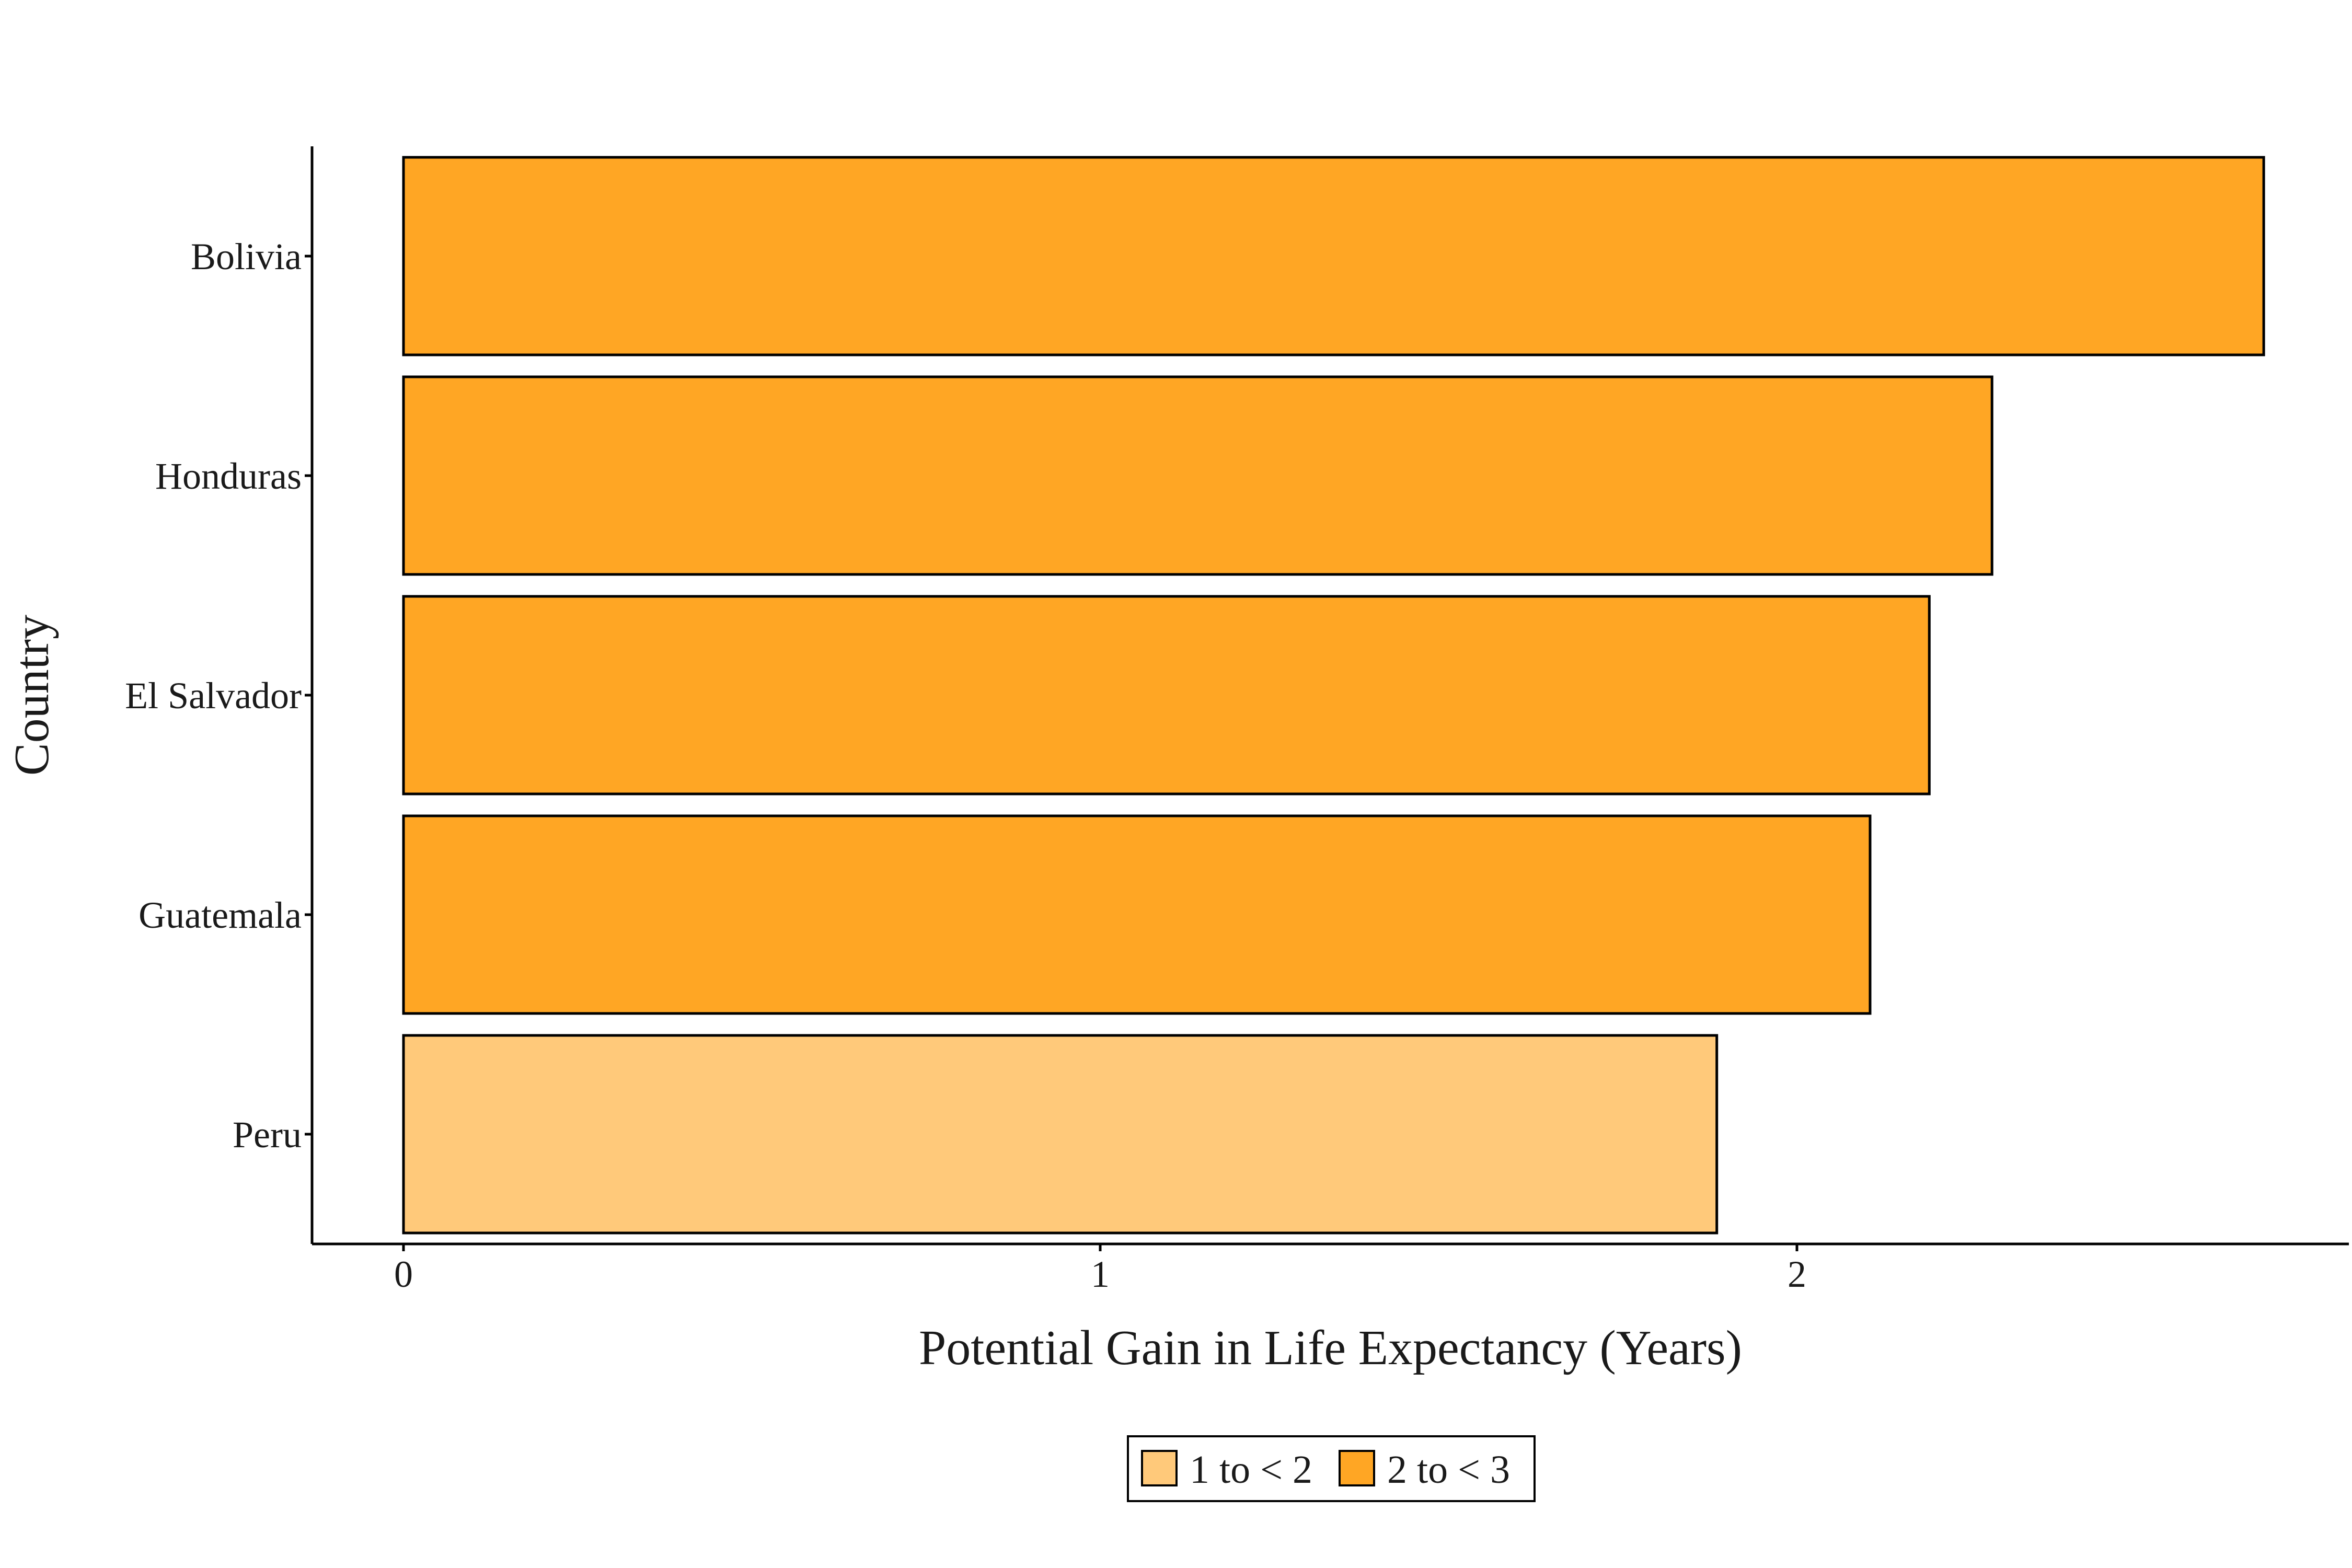 The height and width of the screenshot is (1568, 2352). Describe the element at coordinates (246, 257) in the screenshot. I see `y-tick-label: Bolivia` at that location.